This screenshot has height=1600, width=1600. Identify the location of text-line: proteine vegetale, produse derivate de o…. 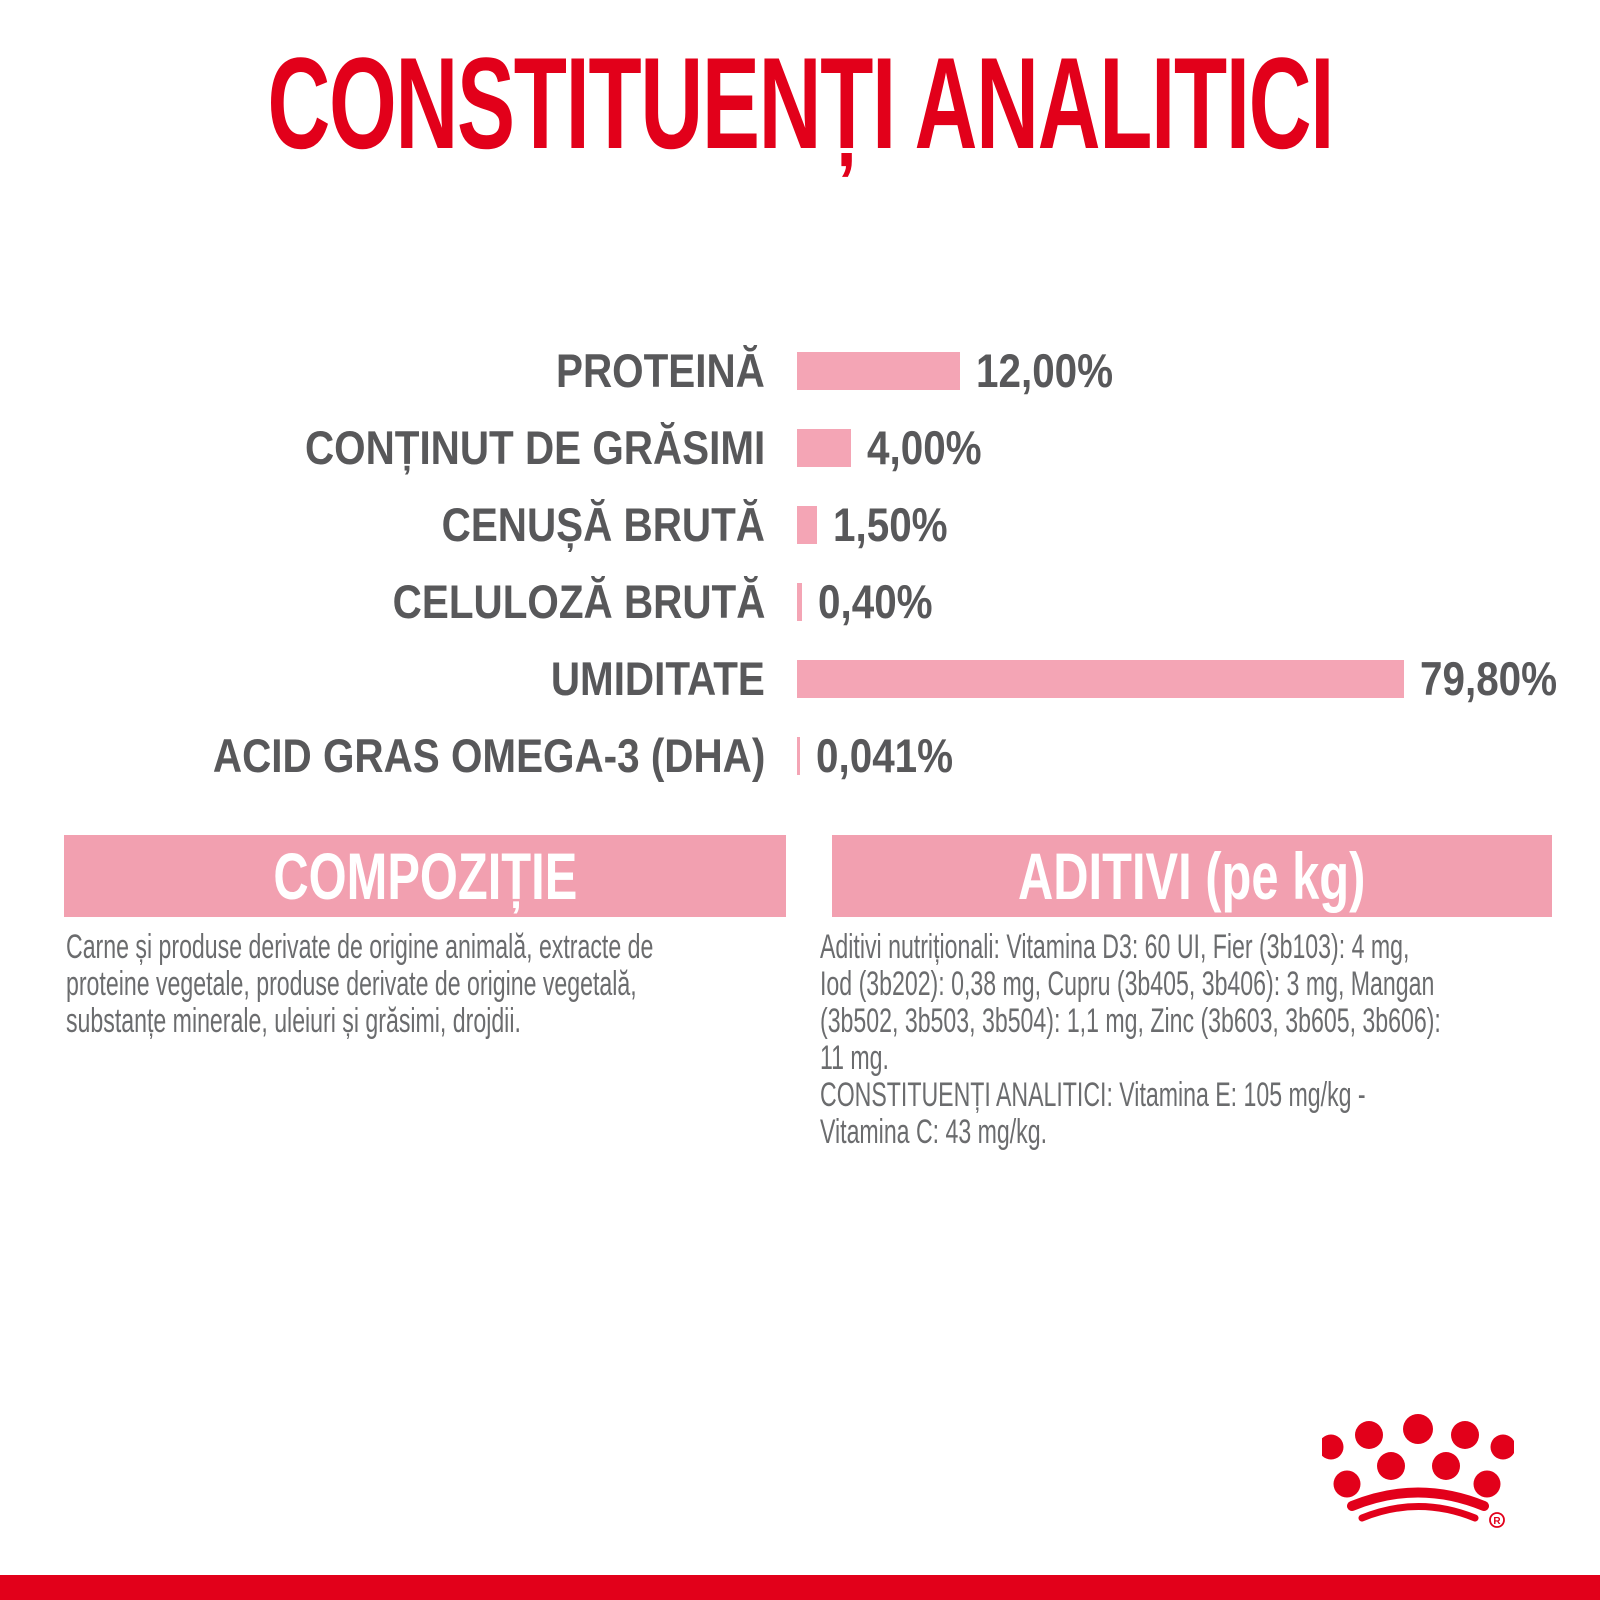
(351, 984).